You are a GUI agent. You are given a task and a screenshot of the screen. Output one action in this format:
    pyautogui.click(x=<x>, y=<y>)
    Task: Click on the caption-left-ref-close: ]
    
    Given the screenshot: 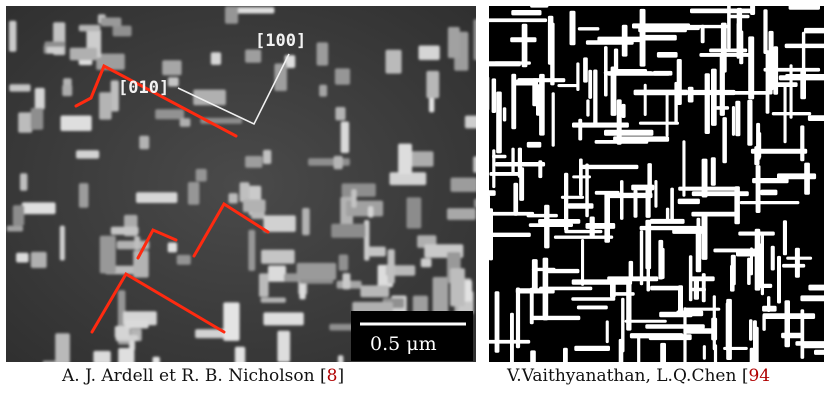 What is the action you would take?
    pyautogui.click(x=340, y=376)
    